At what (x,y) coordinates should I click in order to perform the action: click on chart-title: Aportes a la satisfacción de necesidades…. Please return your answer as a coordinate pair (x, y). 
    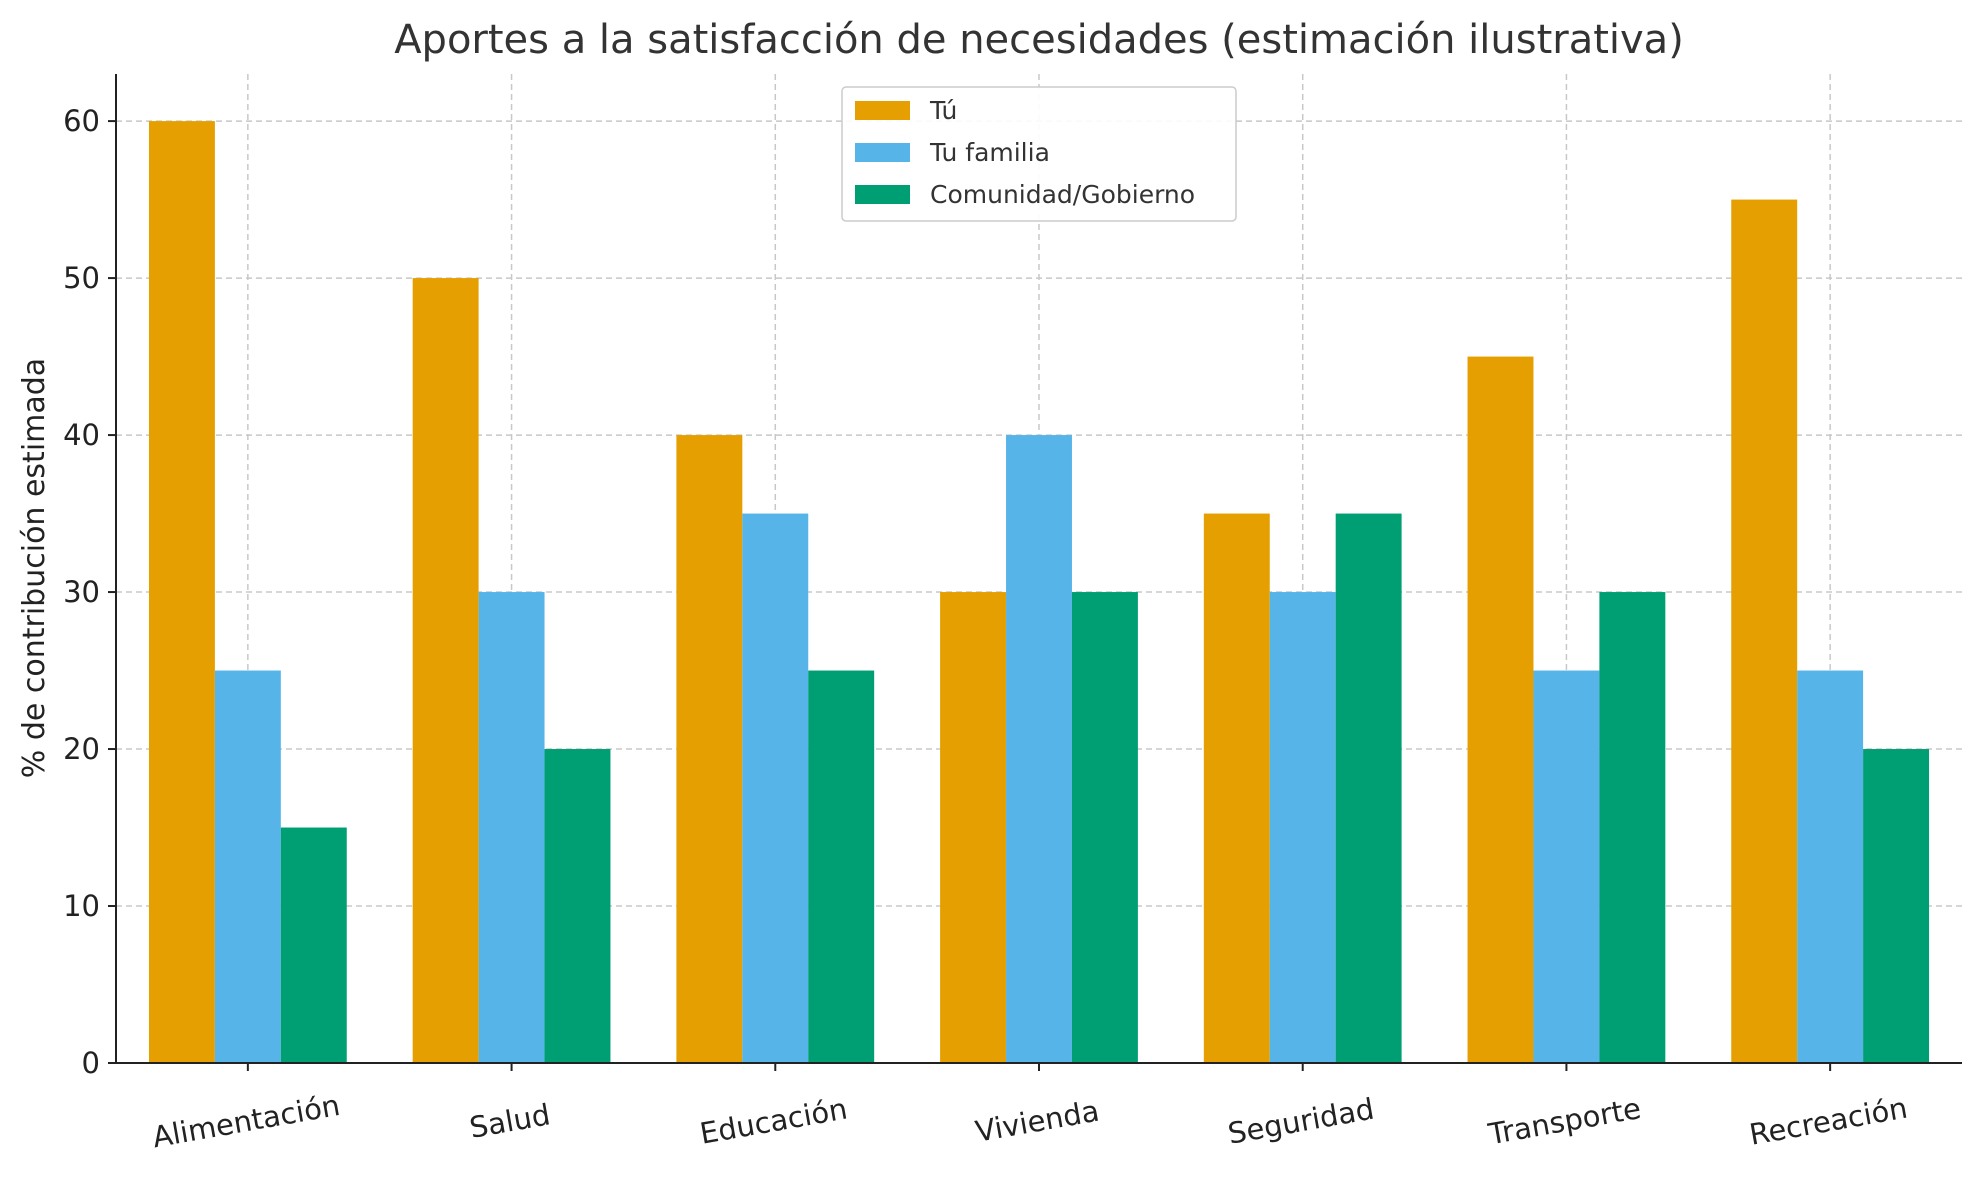
    Looking at the image, I should click on (1039, 40).